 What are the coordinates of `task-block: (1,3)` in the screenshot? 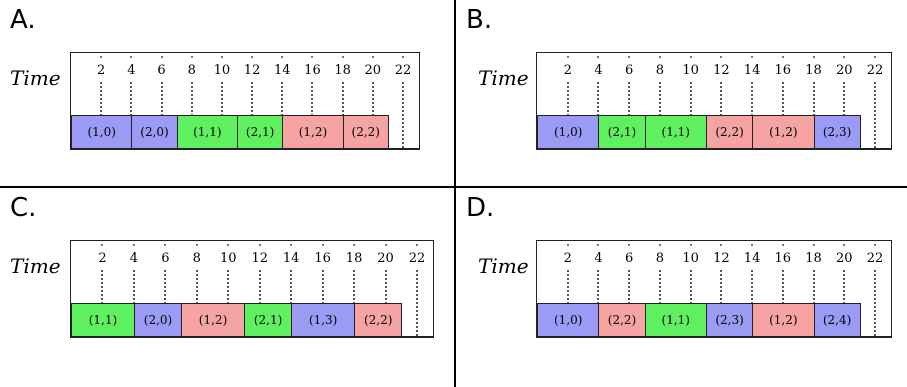 It's located at (323, 320).